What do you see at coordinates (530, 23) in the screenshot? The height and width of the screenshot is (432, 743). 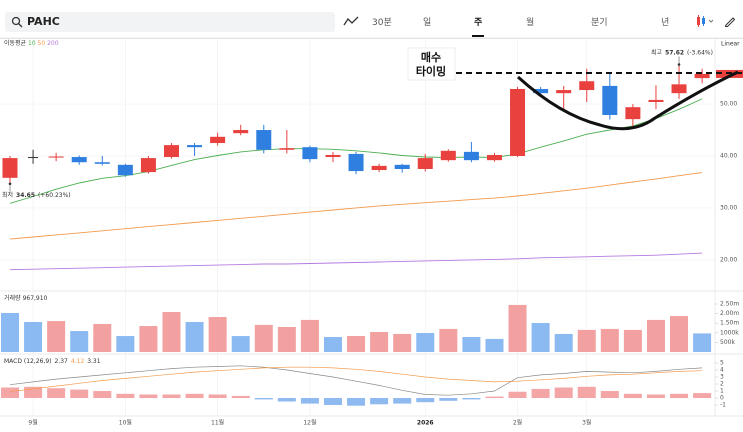 I see `interval-tab: 월` at bounding box center [530, 23].